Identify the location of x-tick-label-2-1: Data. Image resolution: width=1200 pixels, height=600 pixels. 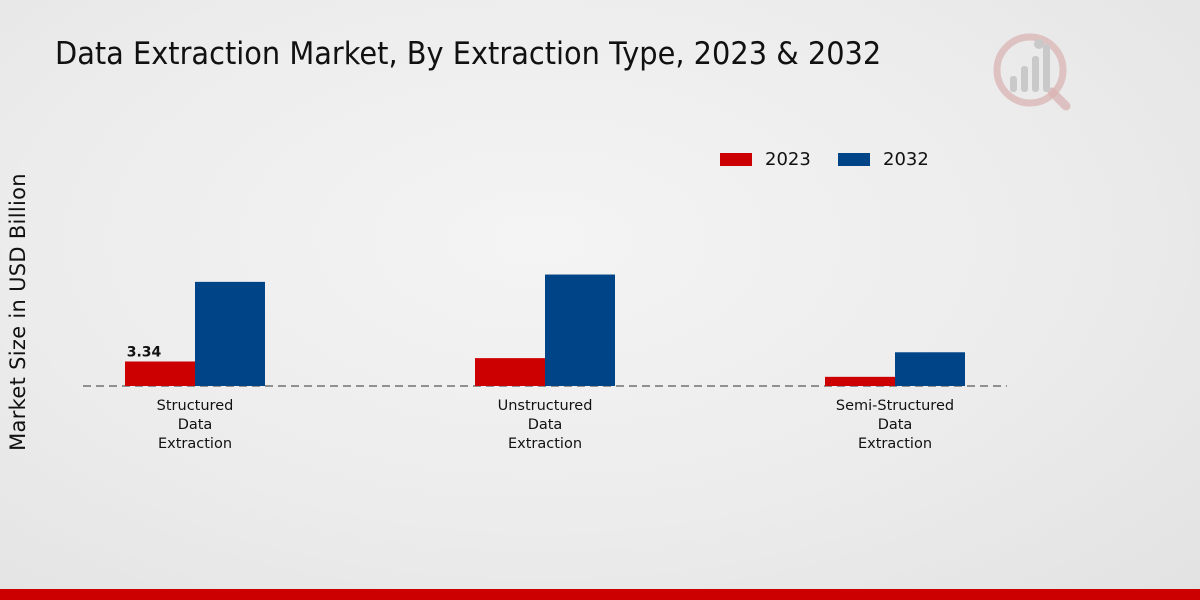
(895, 425).